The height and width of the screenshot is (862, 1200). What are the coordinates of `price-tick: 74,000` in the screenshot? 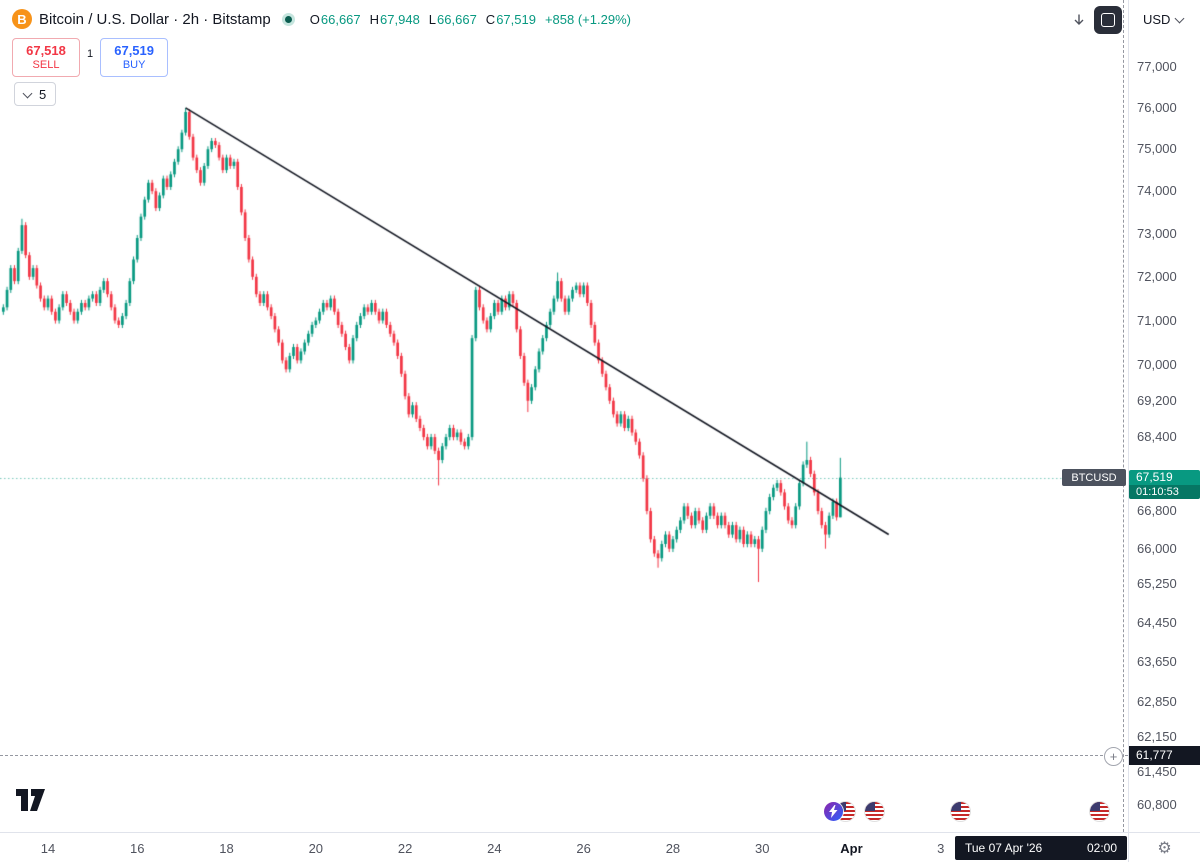 It's located at (1157, 191).